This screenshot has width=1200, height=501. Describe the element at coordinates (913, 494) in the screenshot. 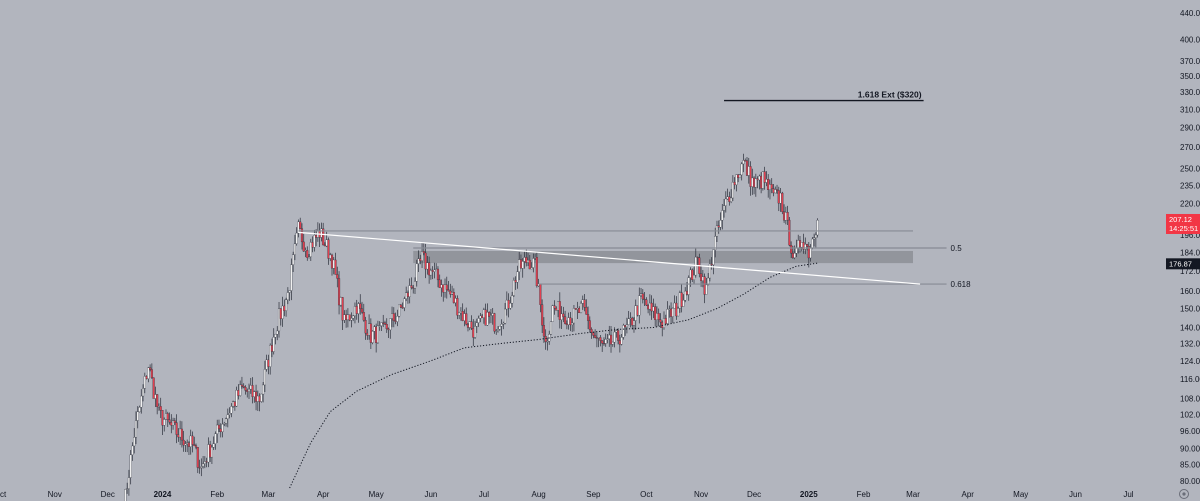

I see `time-tick-label: Mar` at that location.